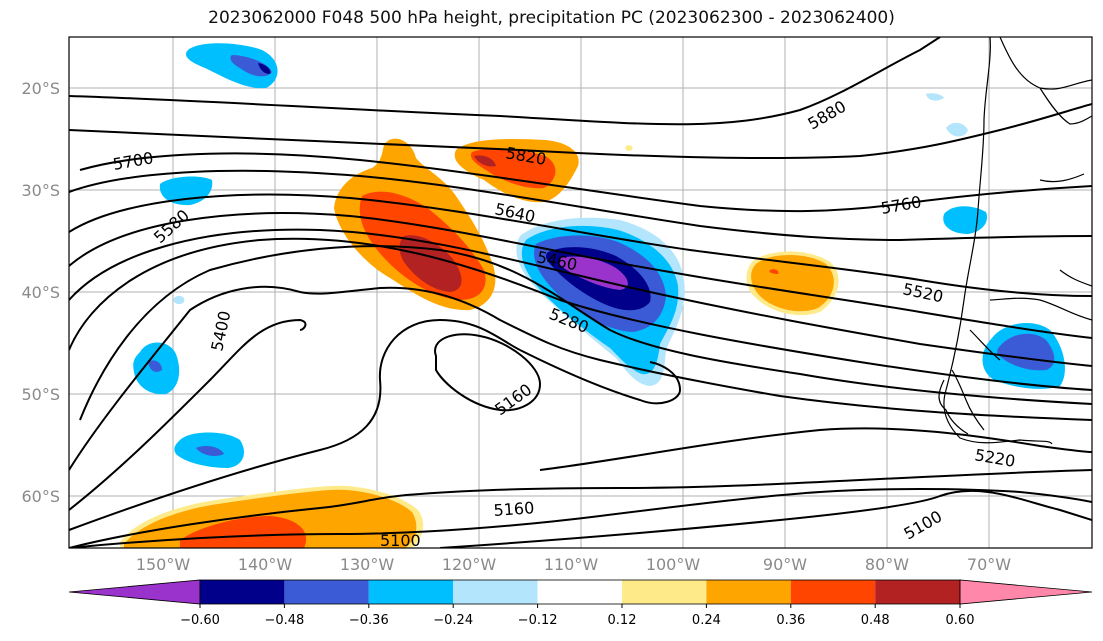  Describe the element at coordinates (265, 564) in the screenshot. I see `lon-label-140w: 140°W` at that location.